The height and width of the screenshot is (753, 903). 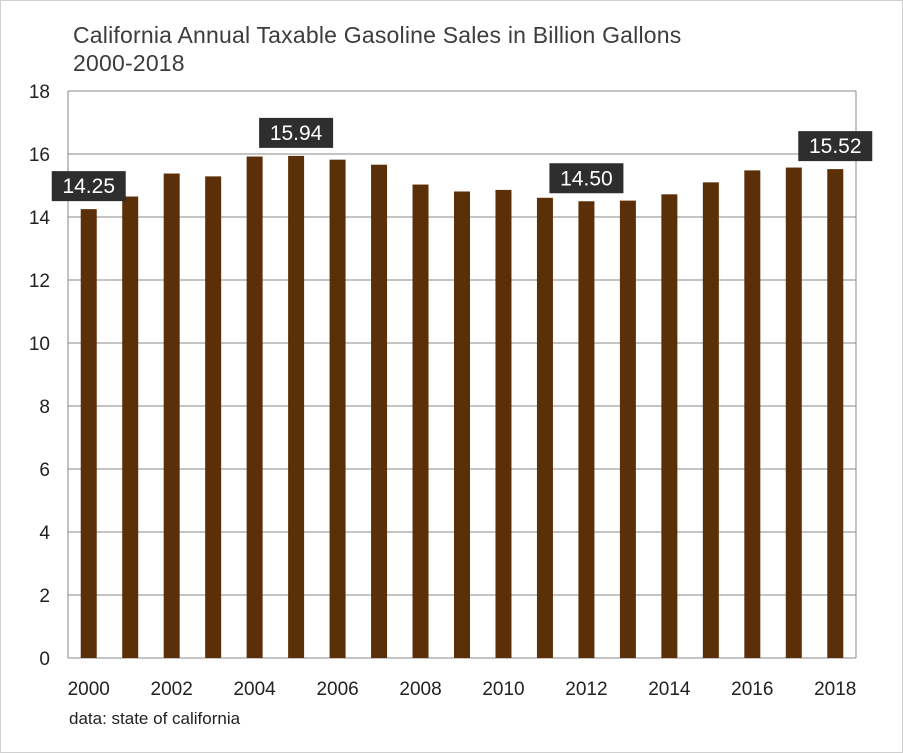 What do you see at coordinates (462, 159) in the screenshot?
I see `value-callouts: 14.25 15.94 14.50 15.52` at bounding box center [462, 159].